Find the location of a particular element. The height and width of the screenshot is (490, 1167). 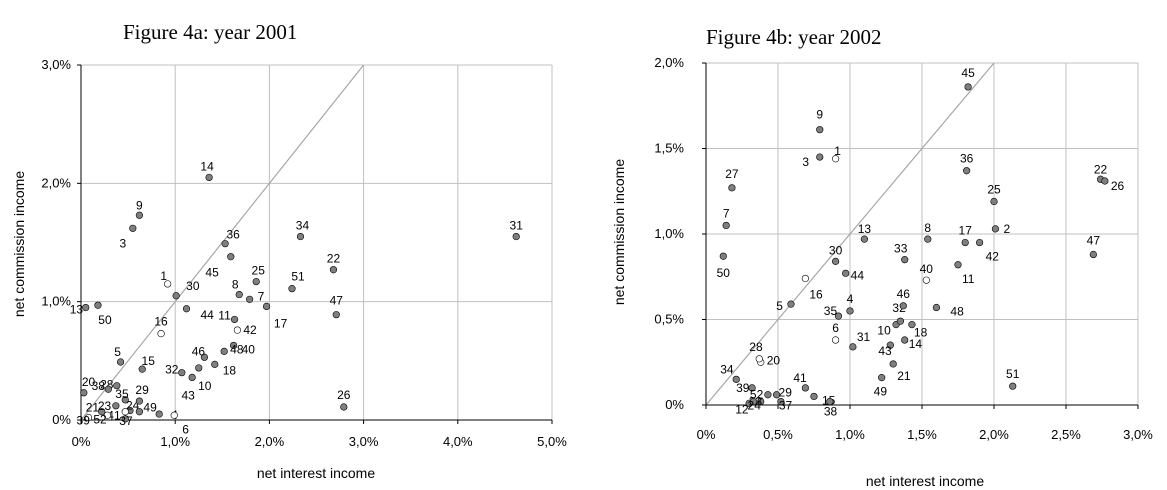

figure-4a-y-tick-label: 0% is located at coordinates (61, 419).